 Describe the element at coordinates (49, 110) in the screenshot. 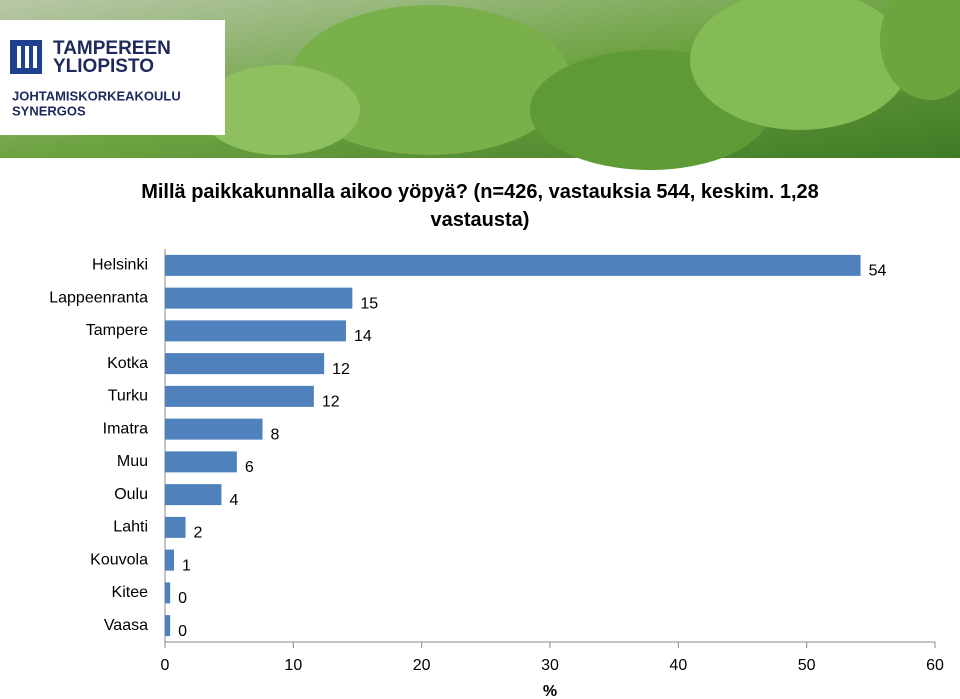

I see `logo-text: SYNERGOS` at that location.